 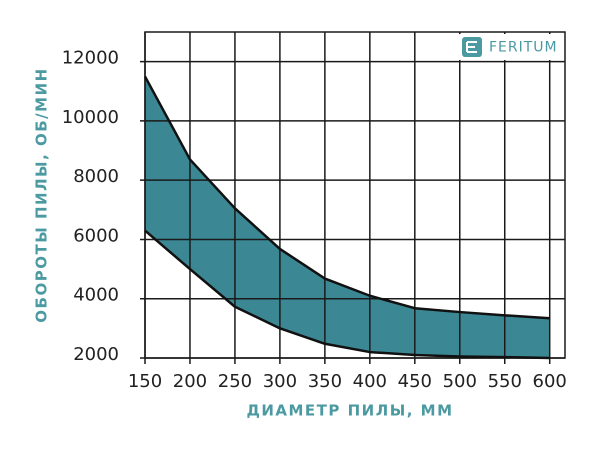 I want to click on x-tick-label: 400, so click(x=370, y=381).